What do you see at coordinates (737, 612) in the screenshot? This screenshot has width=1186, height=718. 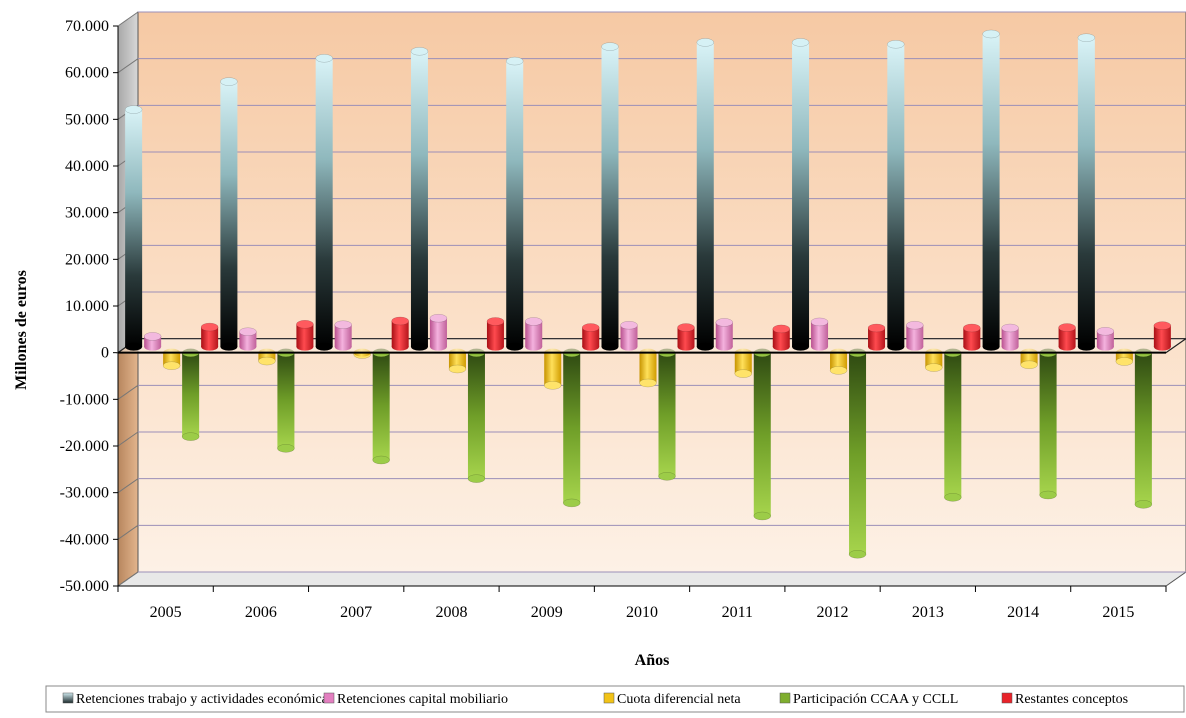 I see `x-tick-label: 2011` at bounding box center [737, 612].